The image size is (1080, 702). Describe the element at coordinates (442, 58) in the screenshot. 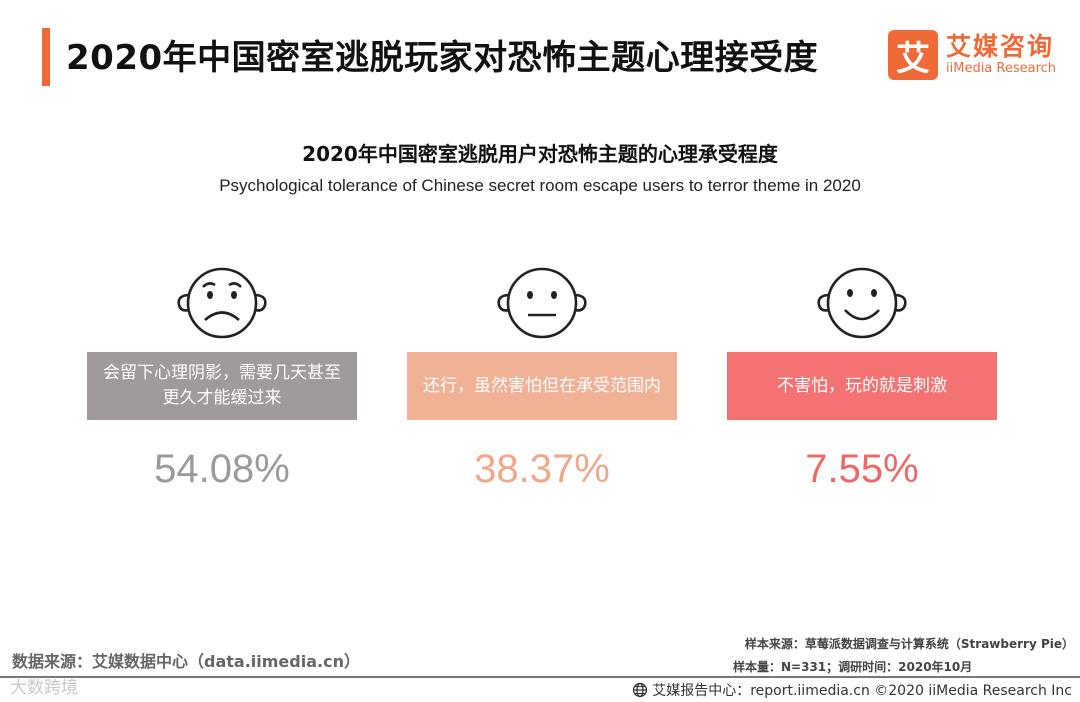

I see `page-title: 2020年中国密室逃脱玩家对恐怖主题心理接受度` at that location.